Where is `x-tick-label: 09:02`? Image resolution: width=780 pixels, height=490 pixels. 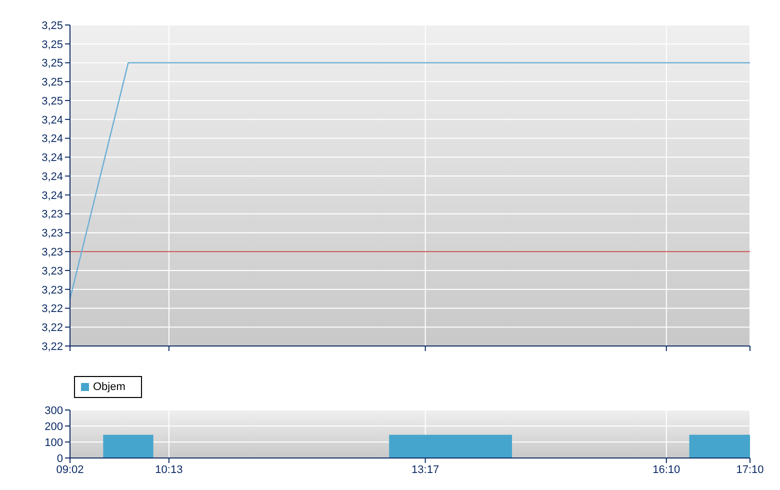
x-tick-label: 09:02 is located at coordinates (70, 470).